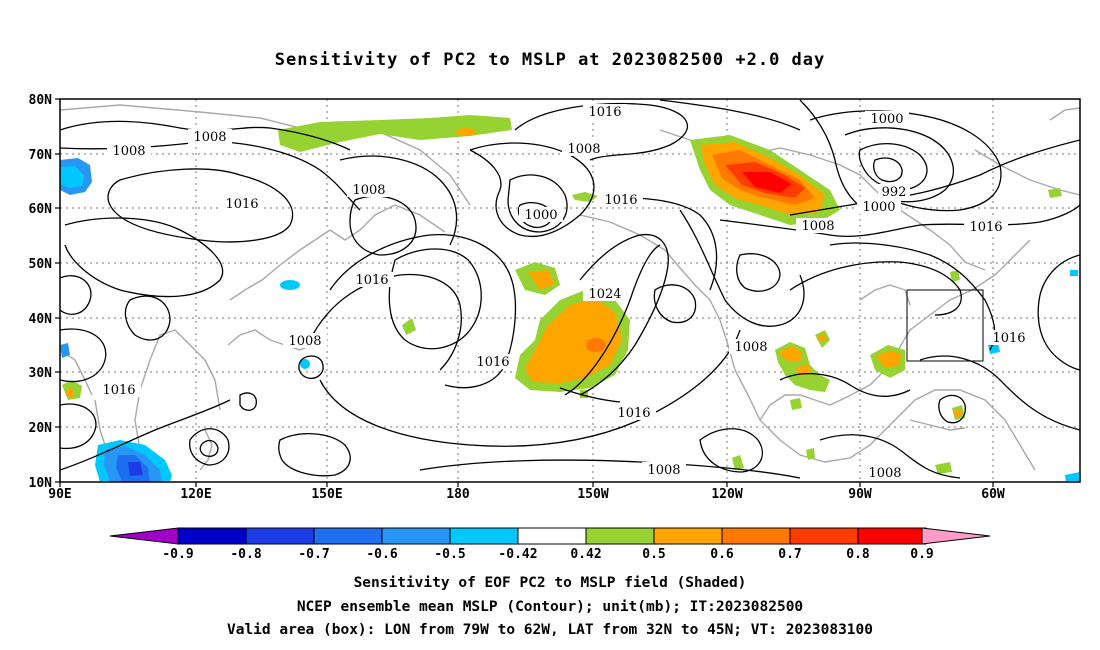 The image size is (1100, 650). What do you see at coordinates (592, 494) in the screenshot?
I see `lon-label-150w: 150W` at bounding box center [592, 494].